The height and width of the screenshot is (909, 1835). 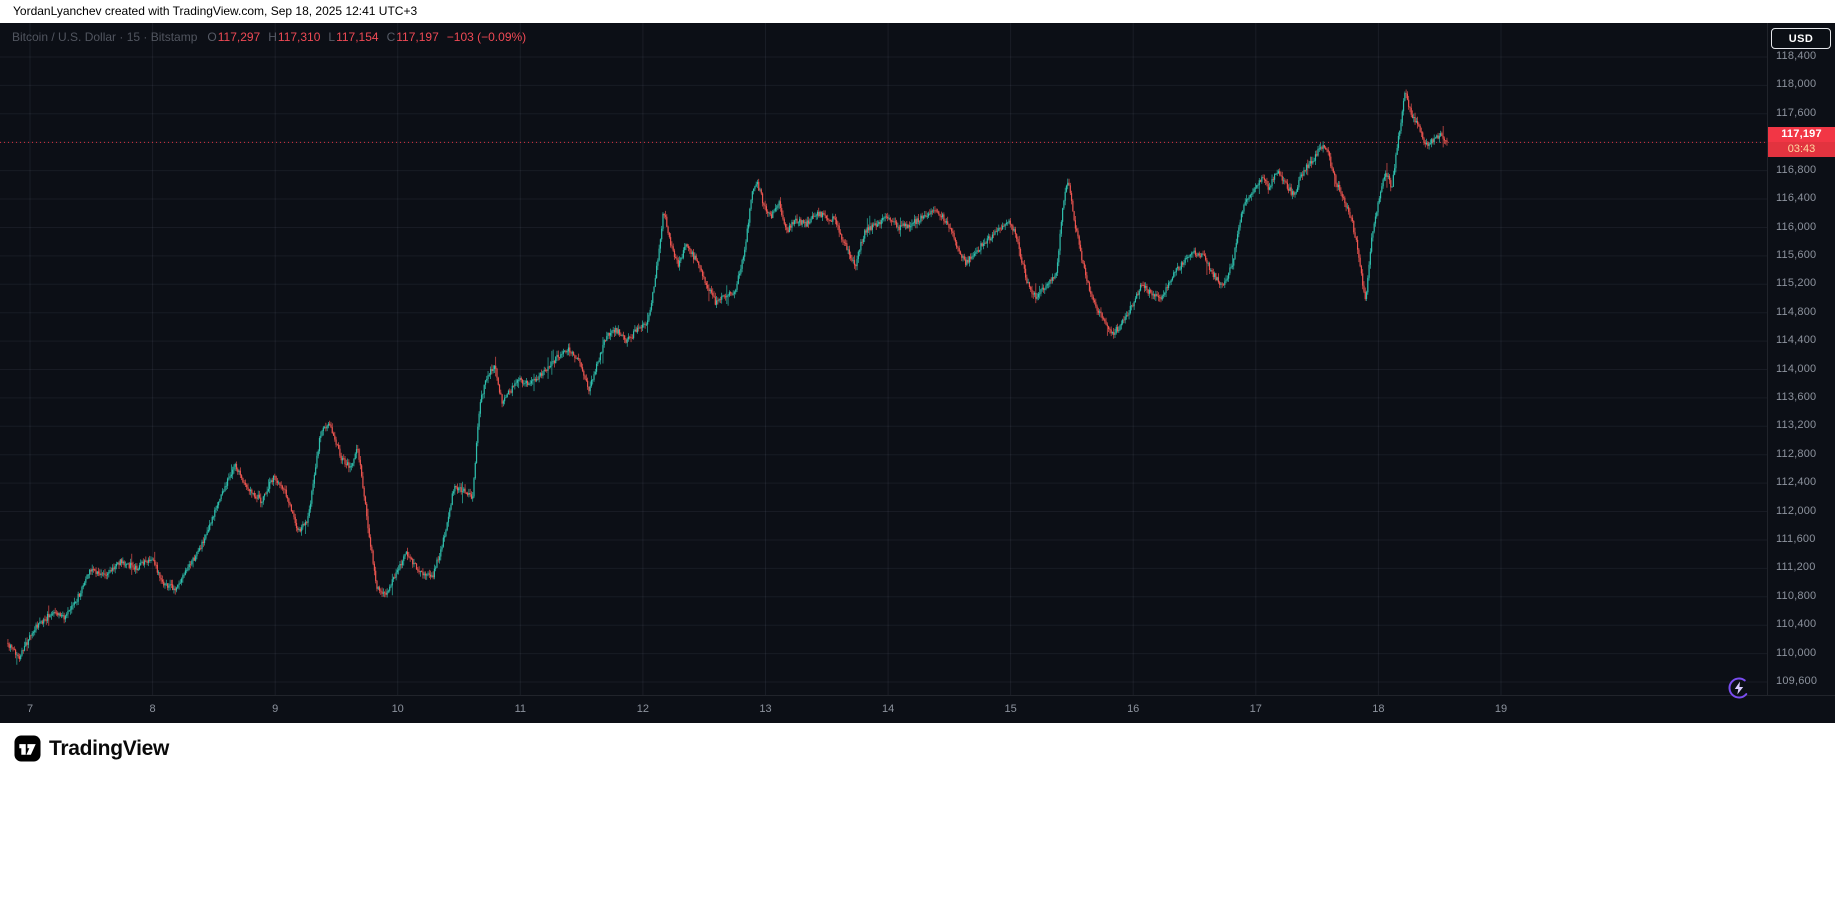 What do you see at coordinates (765, 709) in the screenshot?
I see `time-tick-label: 13` at bounding box center [765, 709].